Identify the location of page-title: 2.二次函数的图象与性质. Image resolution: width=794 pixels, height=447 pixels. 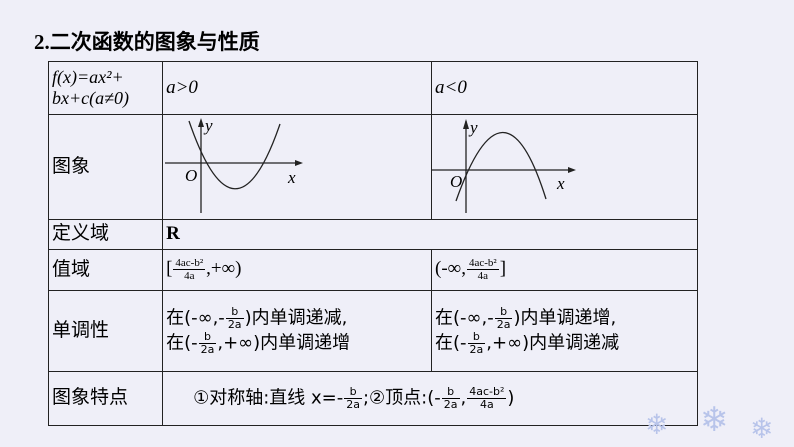
(147, 42).